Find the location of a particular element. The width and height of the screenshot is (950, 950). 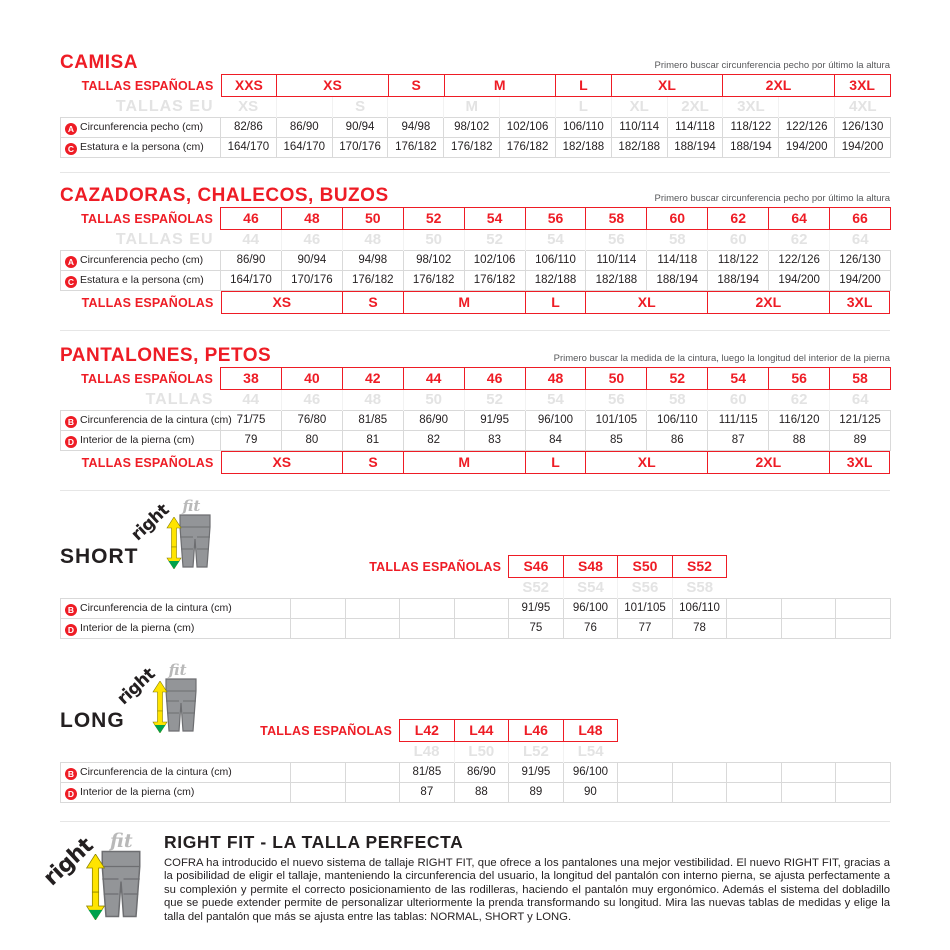

size-cell-L: L is located at coordinates (555, 462).